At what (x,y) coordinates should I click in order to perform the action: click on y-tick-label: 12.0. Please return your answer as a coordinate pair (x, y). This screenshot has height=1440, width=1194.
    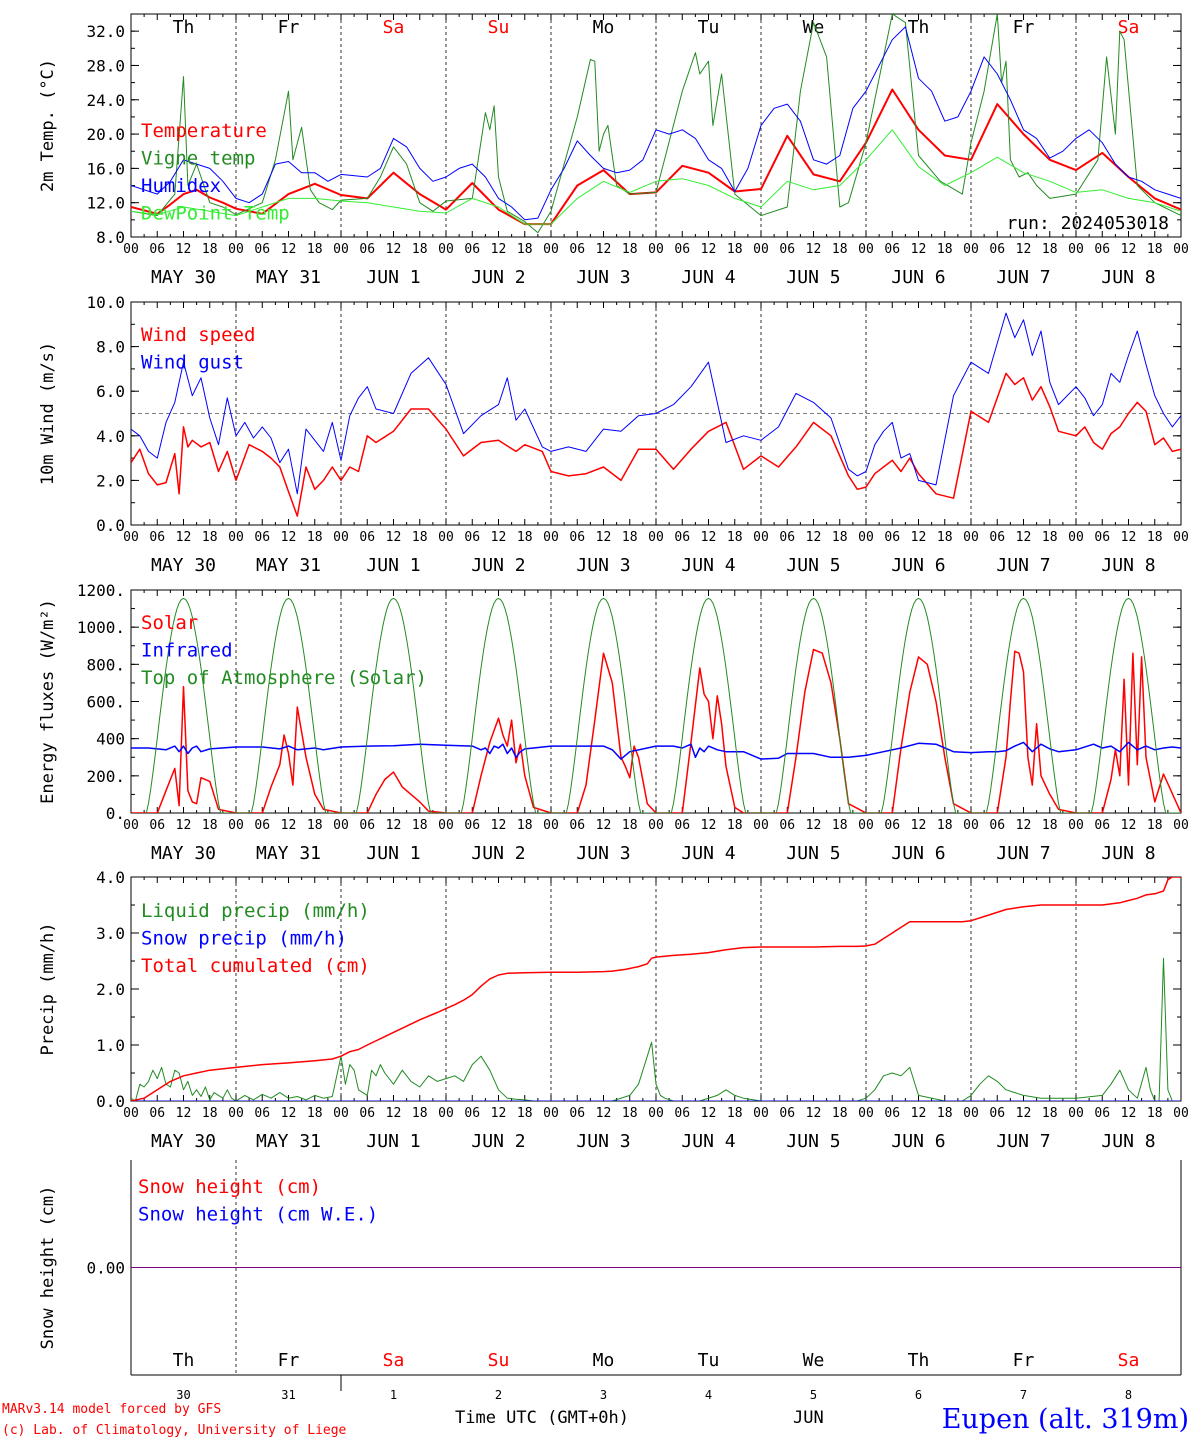
    Looking at the image, I should click on (105, 203).